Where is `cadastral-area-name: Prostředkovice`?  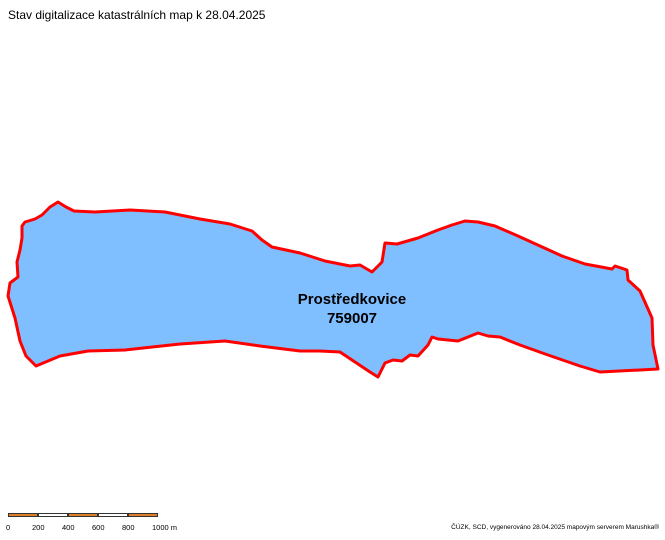
cadastral-area-name: Prostředkovice is located at coordinates (352, 299).